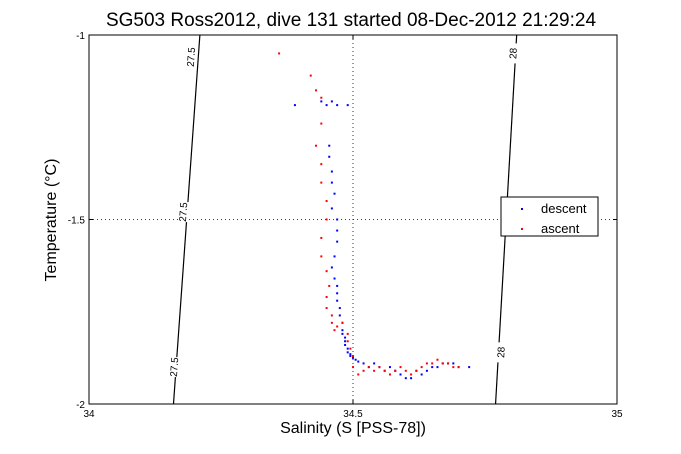 Image resolution: width=681 pixels, height=454 pixels. Describe the element at coordinates (564, 208) in the screenshot. I see `legend-descent-label: descent` at that location.